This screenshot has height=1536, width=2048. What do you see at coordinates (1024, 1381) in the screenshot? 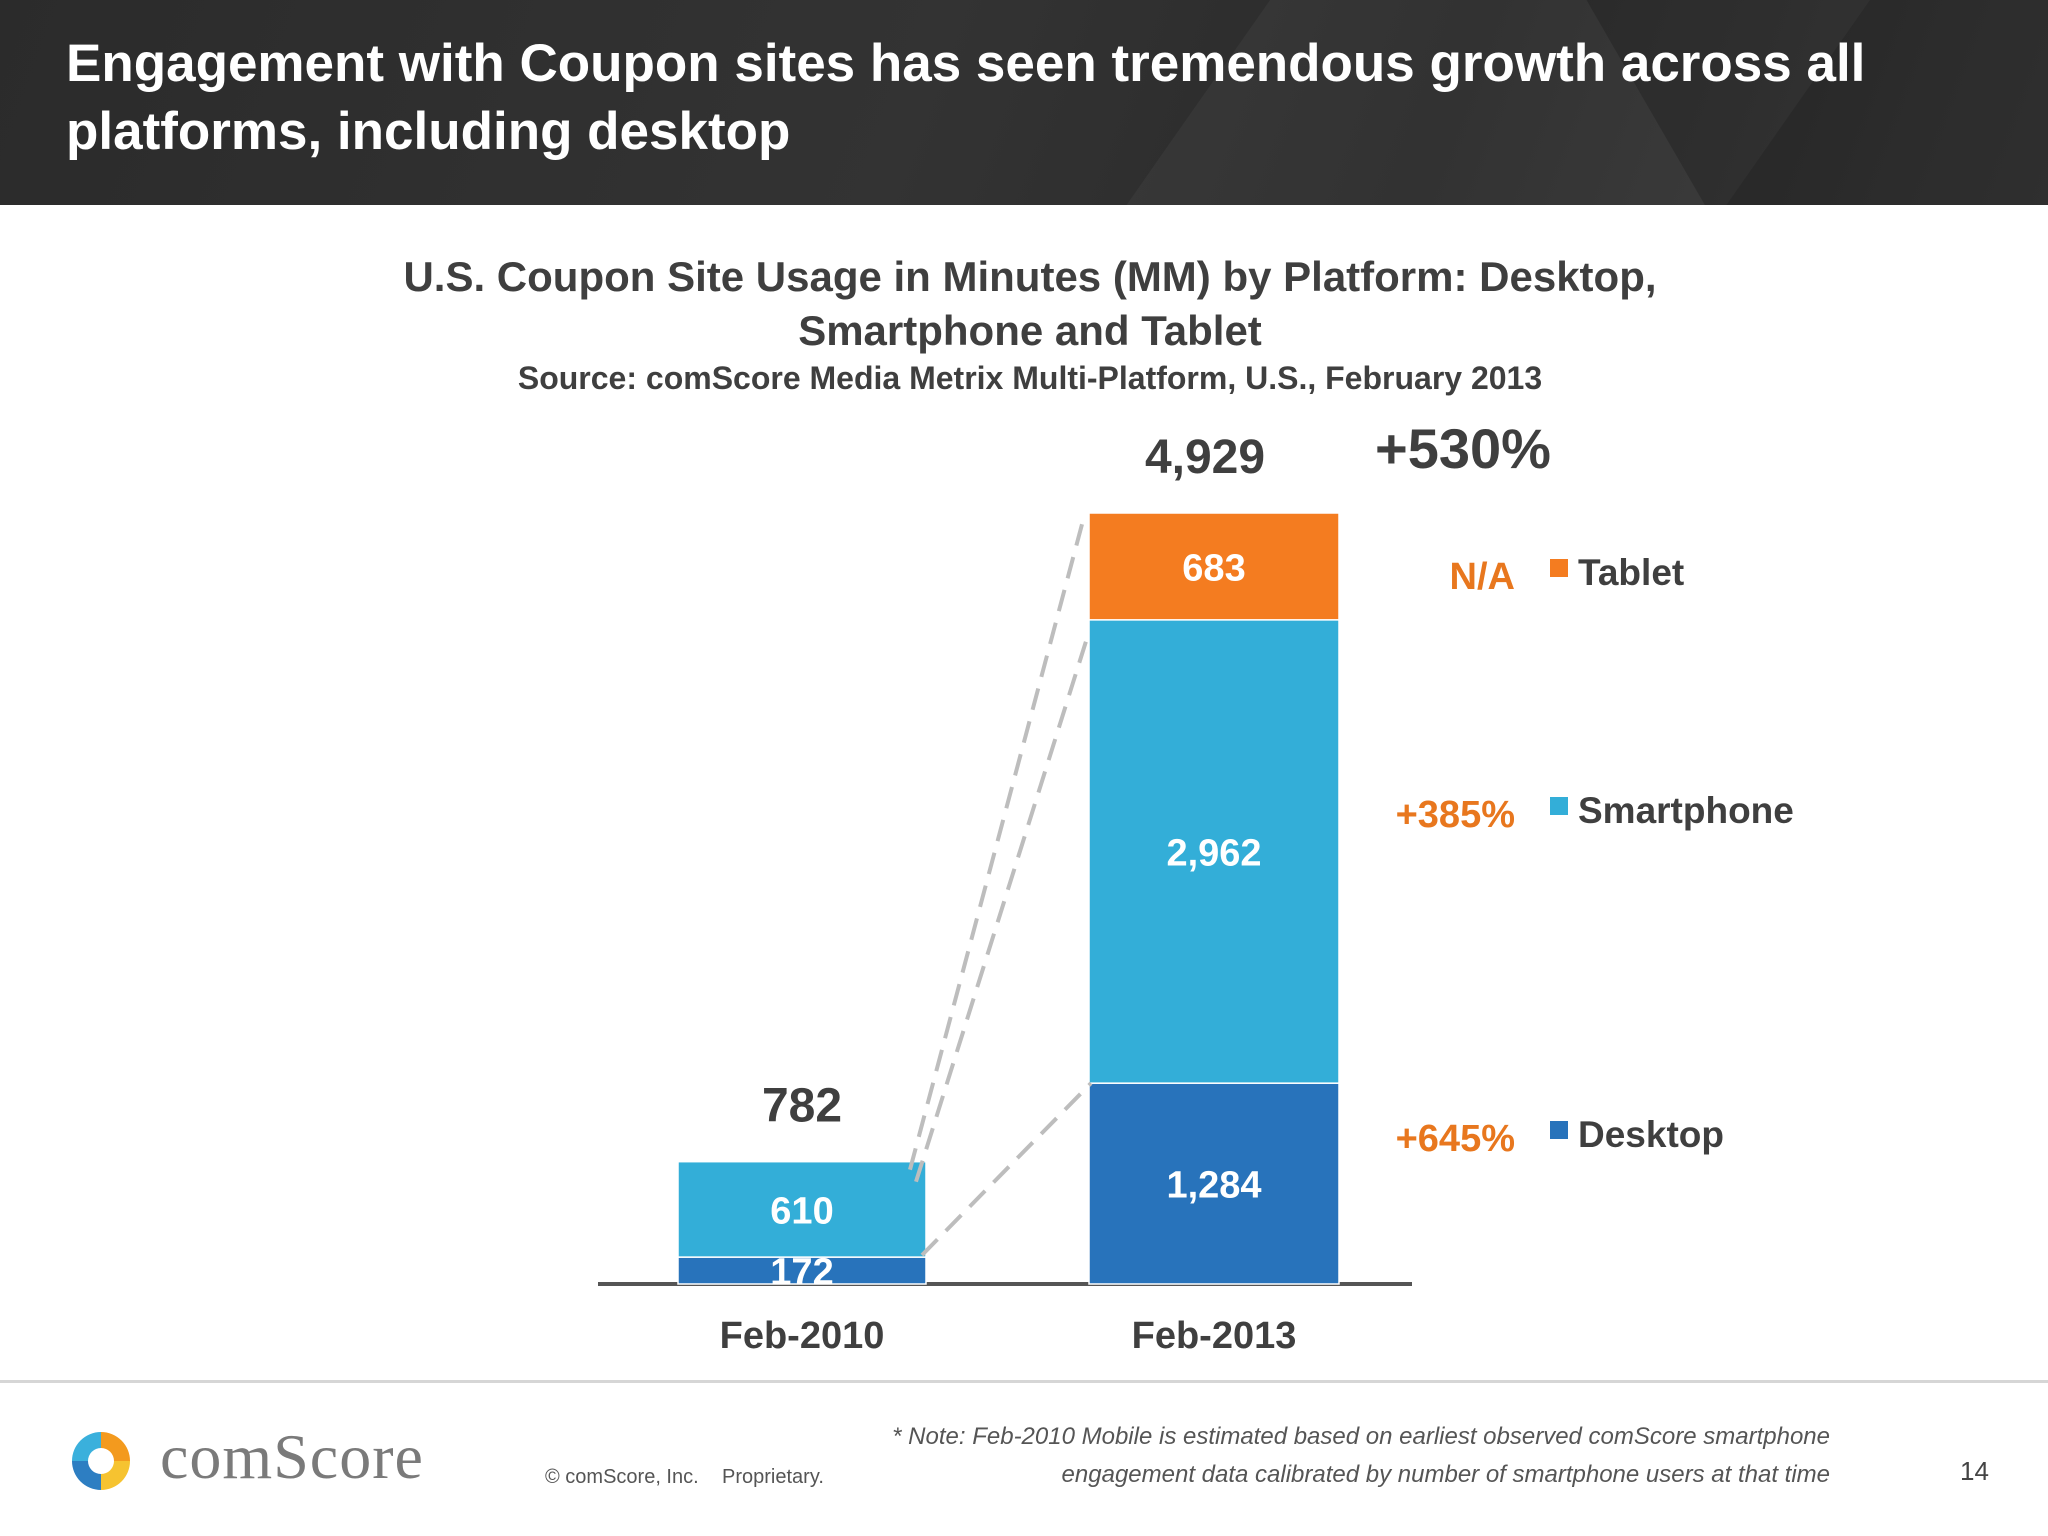
I see `footer-divider` at bounding box center [1024, 1381].